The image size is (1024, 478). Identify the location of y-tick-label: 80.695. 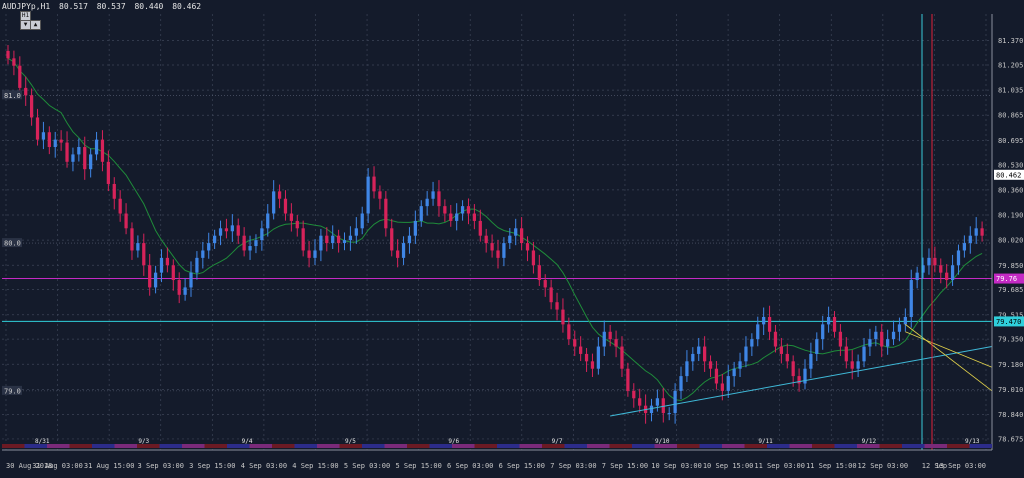
(1010, 141).